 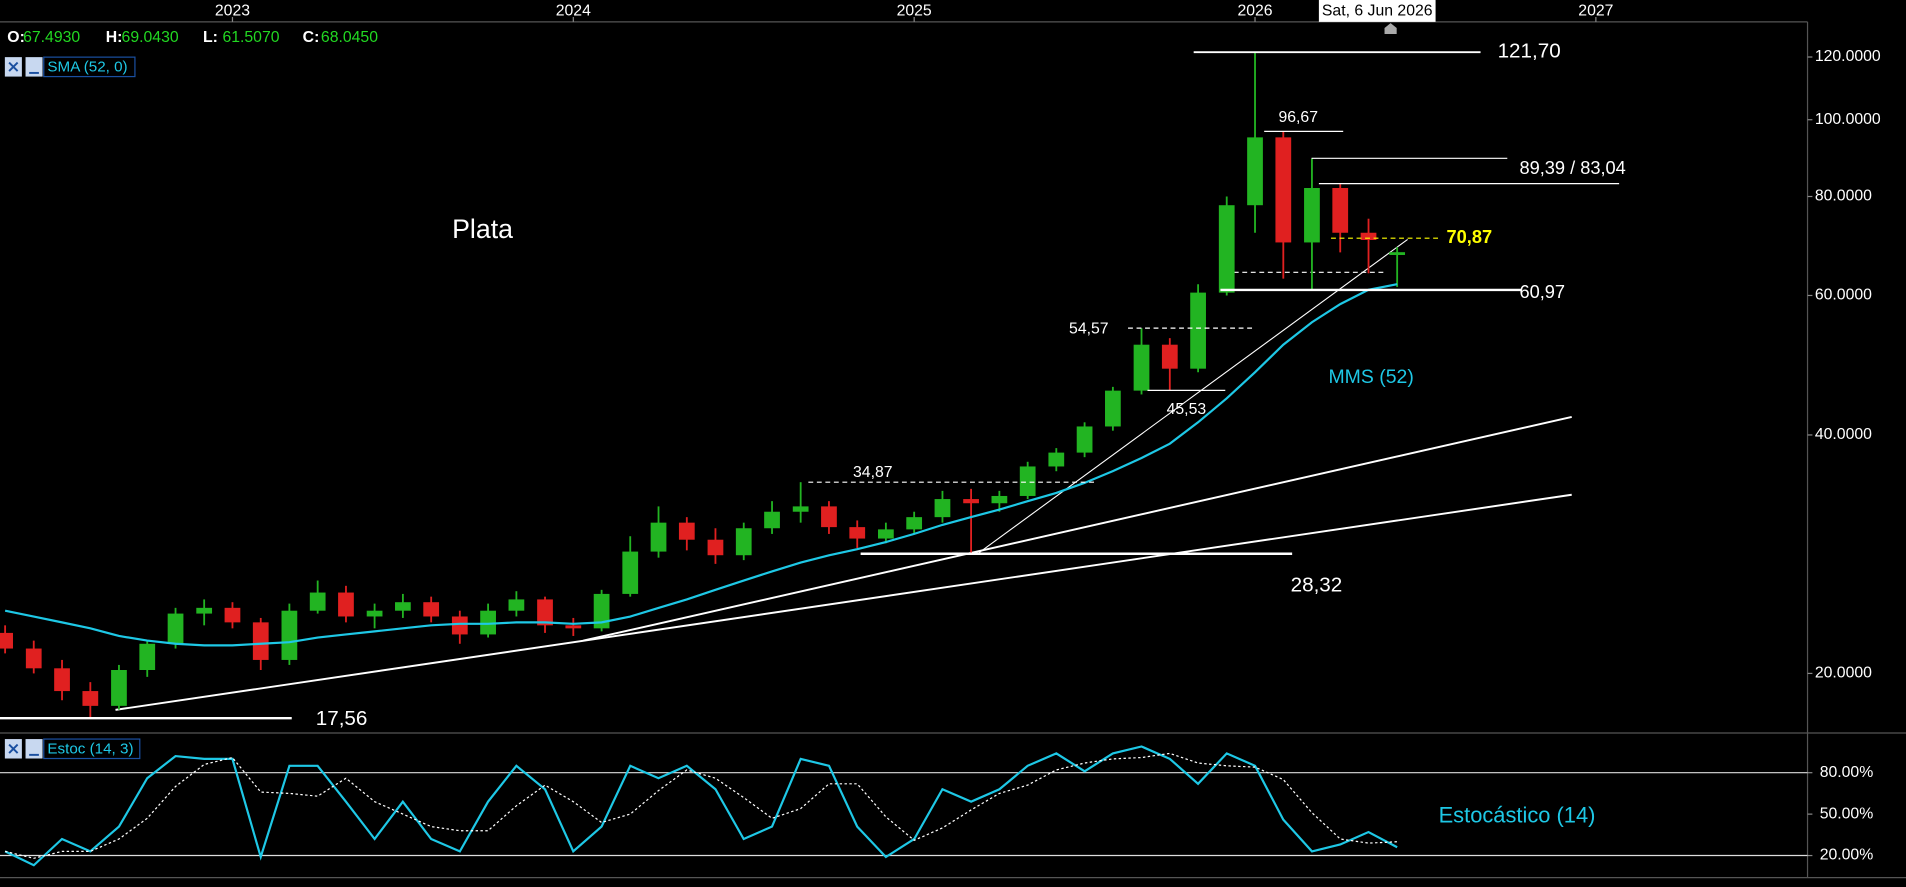 I want to click on stochastic-title: Estocástico (14), so click(x=1517, y=815).